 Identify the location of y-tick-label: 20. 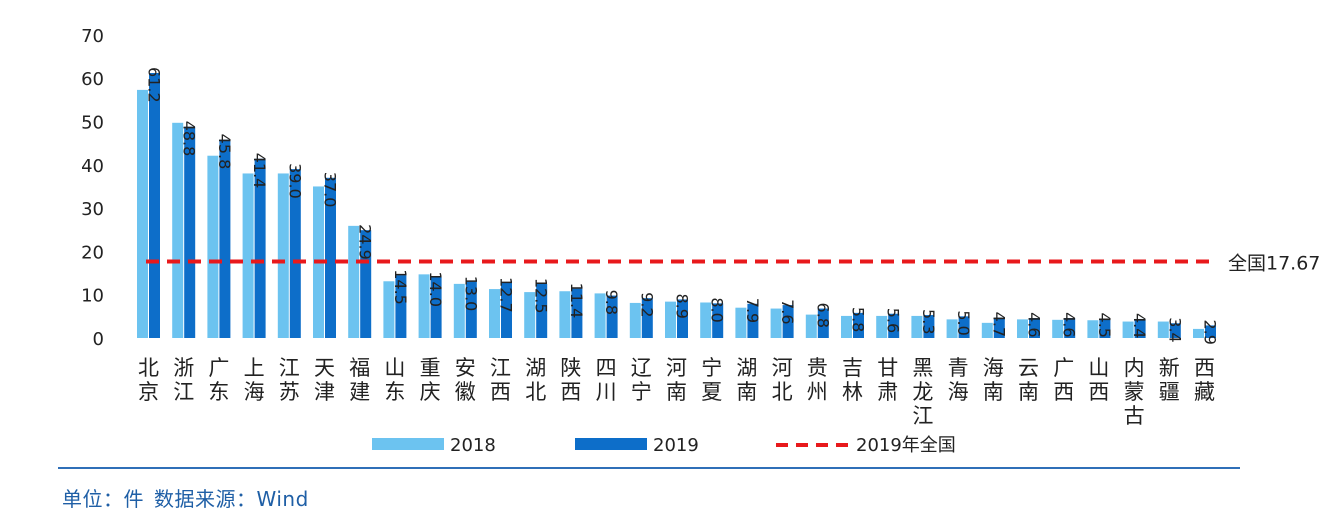
(92, 252).